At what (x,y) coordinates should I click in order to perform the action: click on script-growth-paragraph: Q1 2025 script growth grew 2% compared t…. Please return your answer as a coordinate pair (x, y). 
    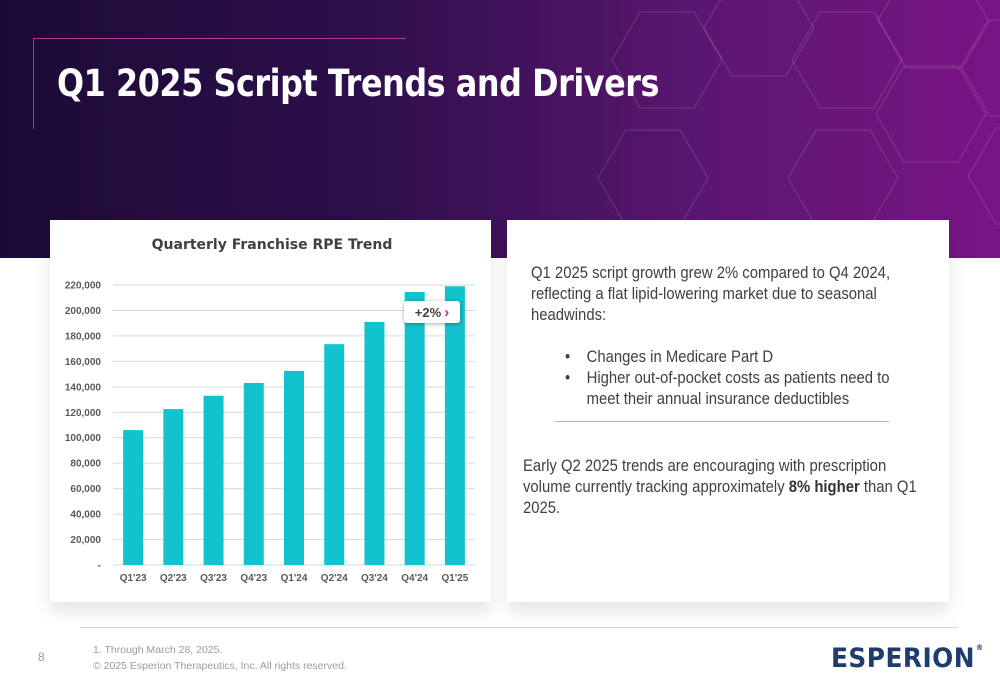
    Looking at the image, I should click on (711, 294).